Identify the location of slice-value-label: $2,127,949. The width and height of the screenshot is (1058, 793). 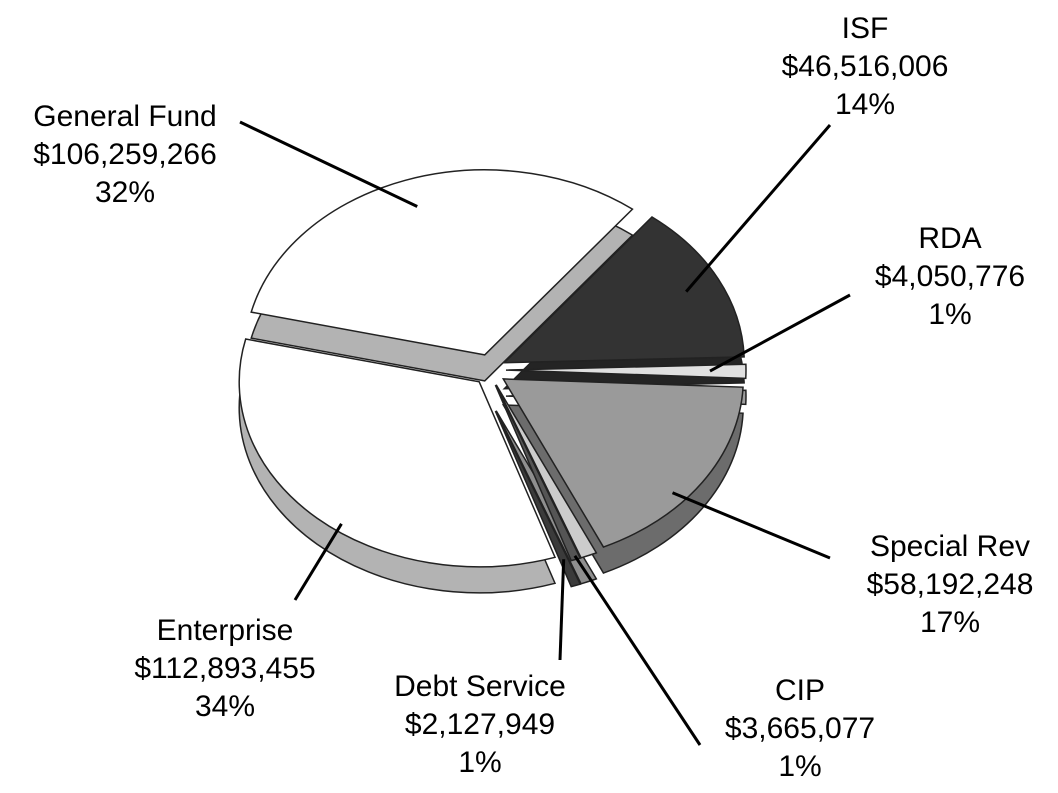
(480, 724).